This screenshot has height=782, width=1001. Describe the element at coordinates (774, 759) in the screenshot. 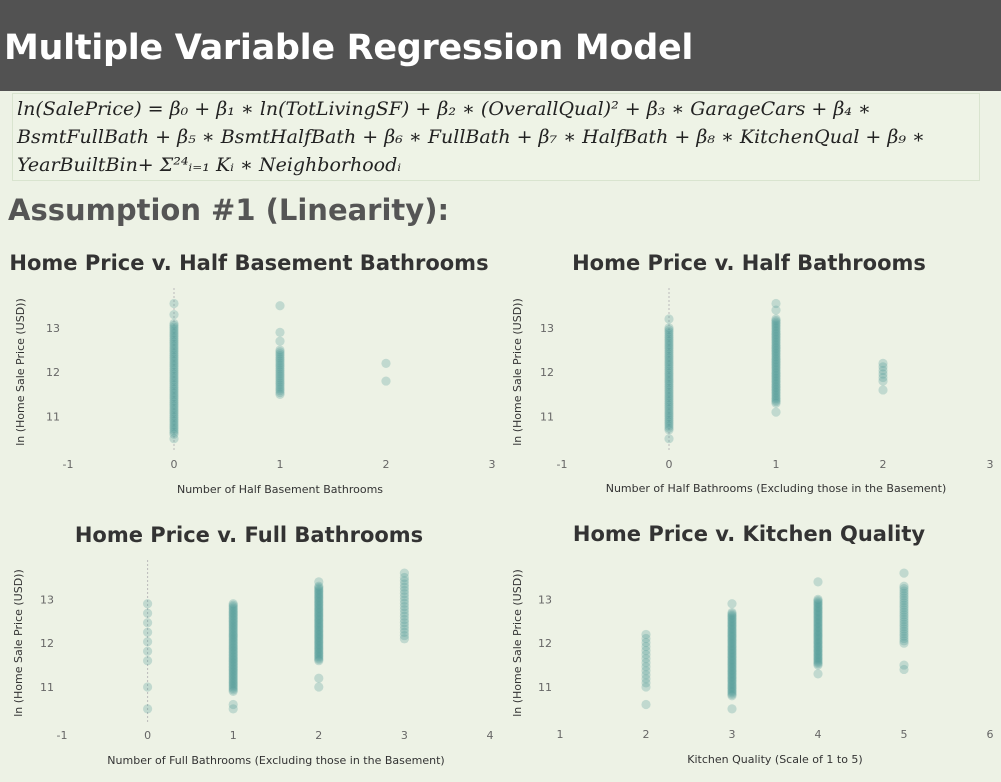

I see `x-axis-label: Kitchen Quality (Scale of 1 to 5)` at that location.